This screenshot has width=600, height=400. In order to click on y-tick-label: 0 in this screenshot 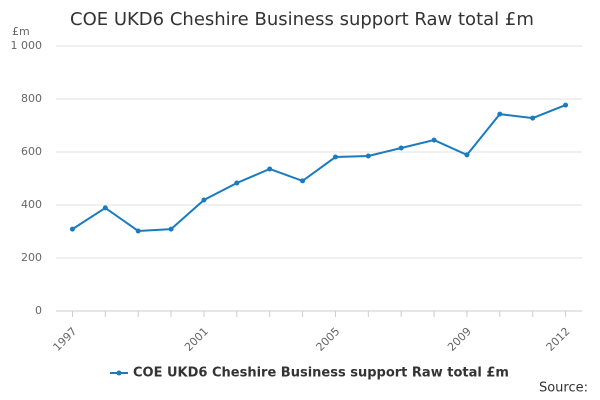, I will do `click(38, 310)`.